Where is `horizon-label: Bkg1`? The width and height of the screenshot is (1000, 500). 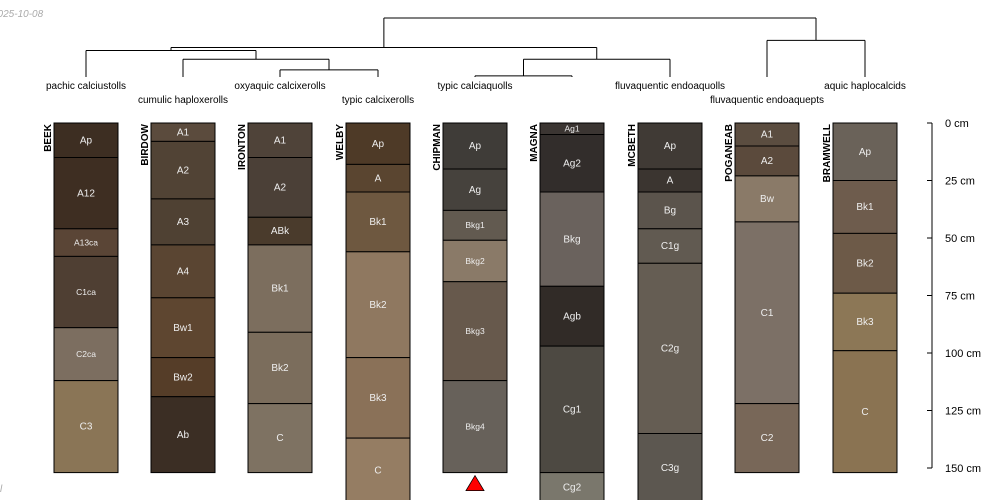 horizon-label: Bkg1 is located at coordinates (475, 225).